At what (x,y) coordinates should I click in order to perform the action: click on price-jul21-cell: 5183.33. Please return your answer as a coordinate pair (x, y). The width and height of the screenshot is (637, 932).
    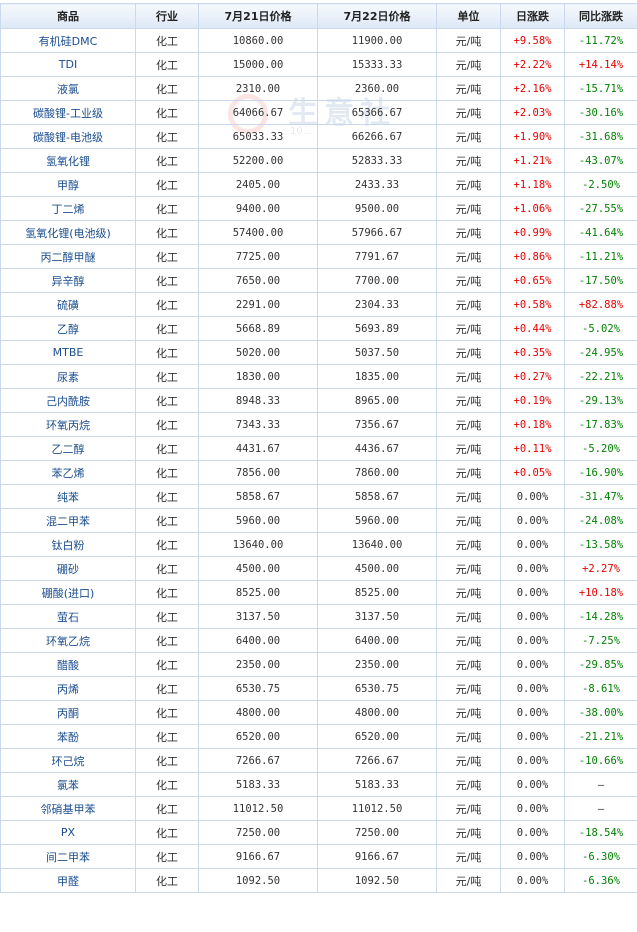
    Looking at the image, I should click on (258, 784).